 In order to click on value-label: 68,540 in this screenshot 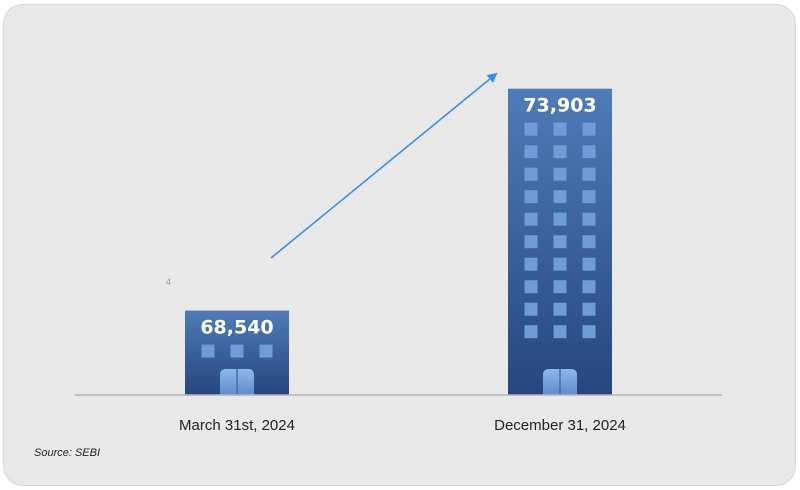, I will do `click(236, 328)`.